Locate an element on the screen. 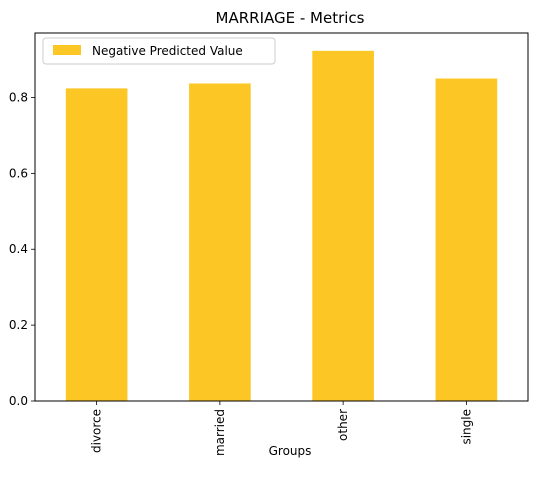 This screenshot has width=547, height=495. bar-single is located at coordinates (466, 240).